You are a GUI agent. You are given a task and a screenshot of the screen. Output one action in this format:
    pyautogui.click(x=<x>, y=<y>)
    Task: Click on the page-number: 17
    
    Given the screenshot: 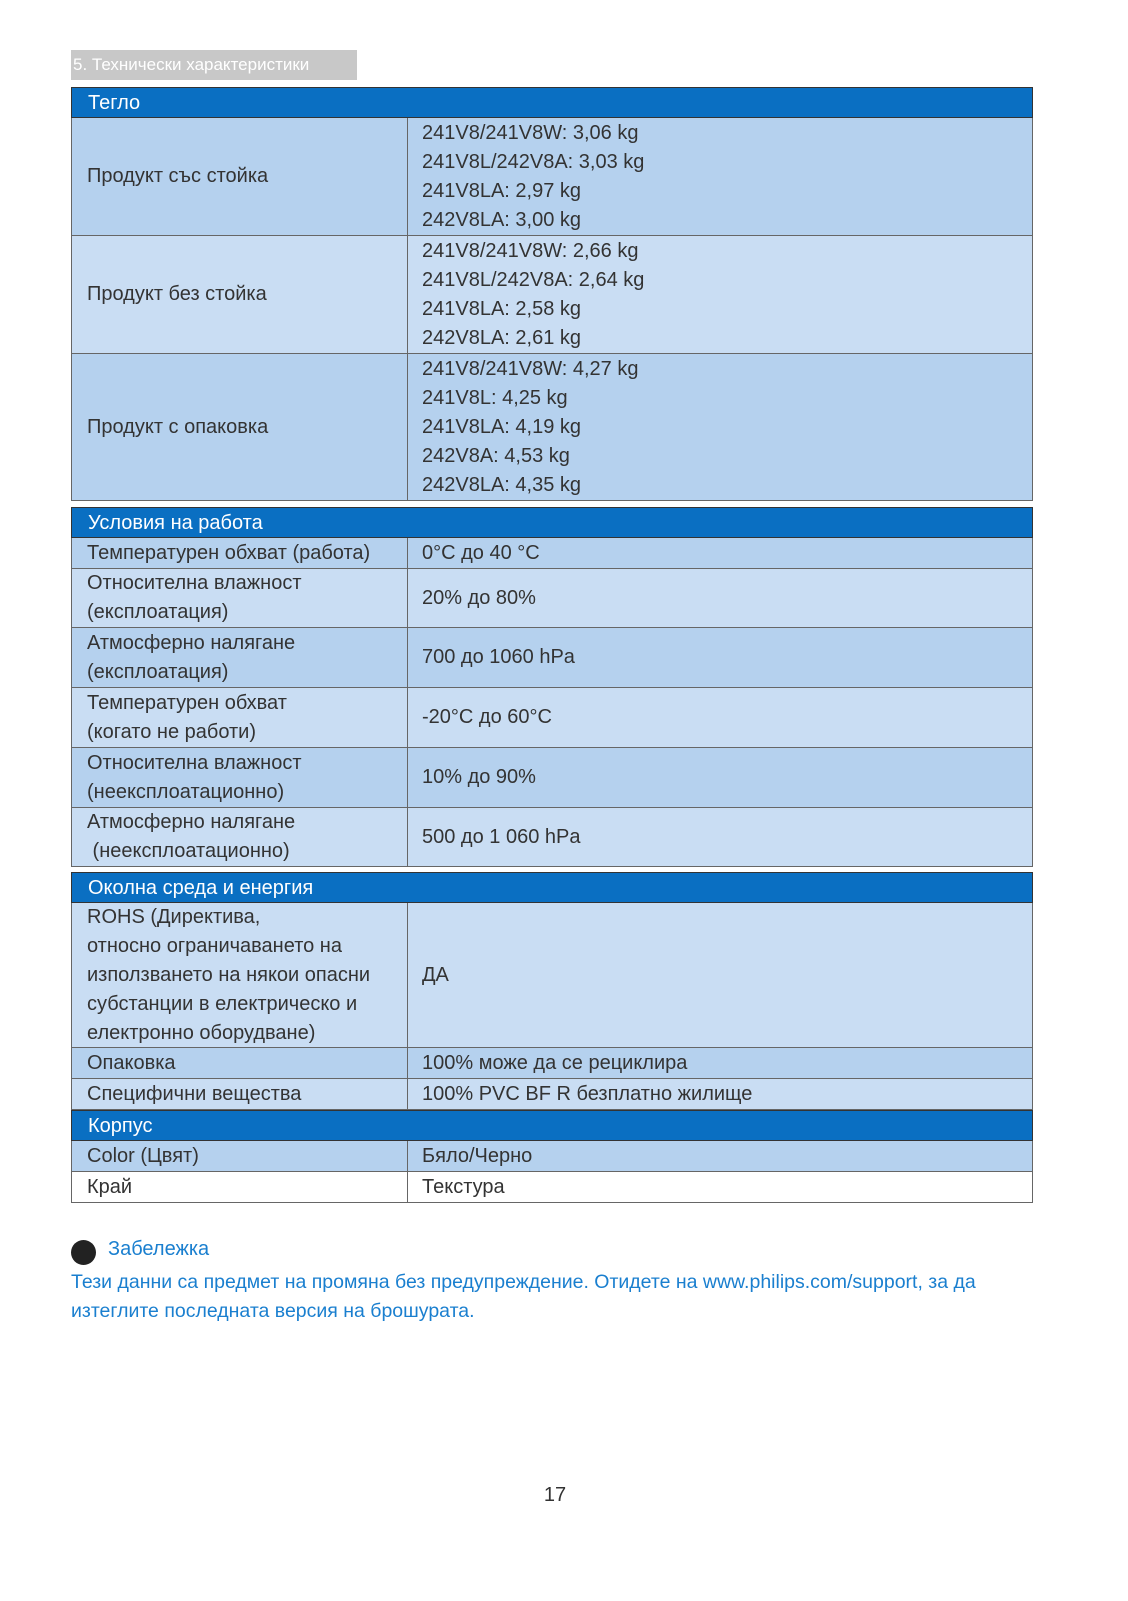 What is the action you would take?
    pyautogui.click(x=555, y=1495)
    